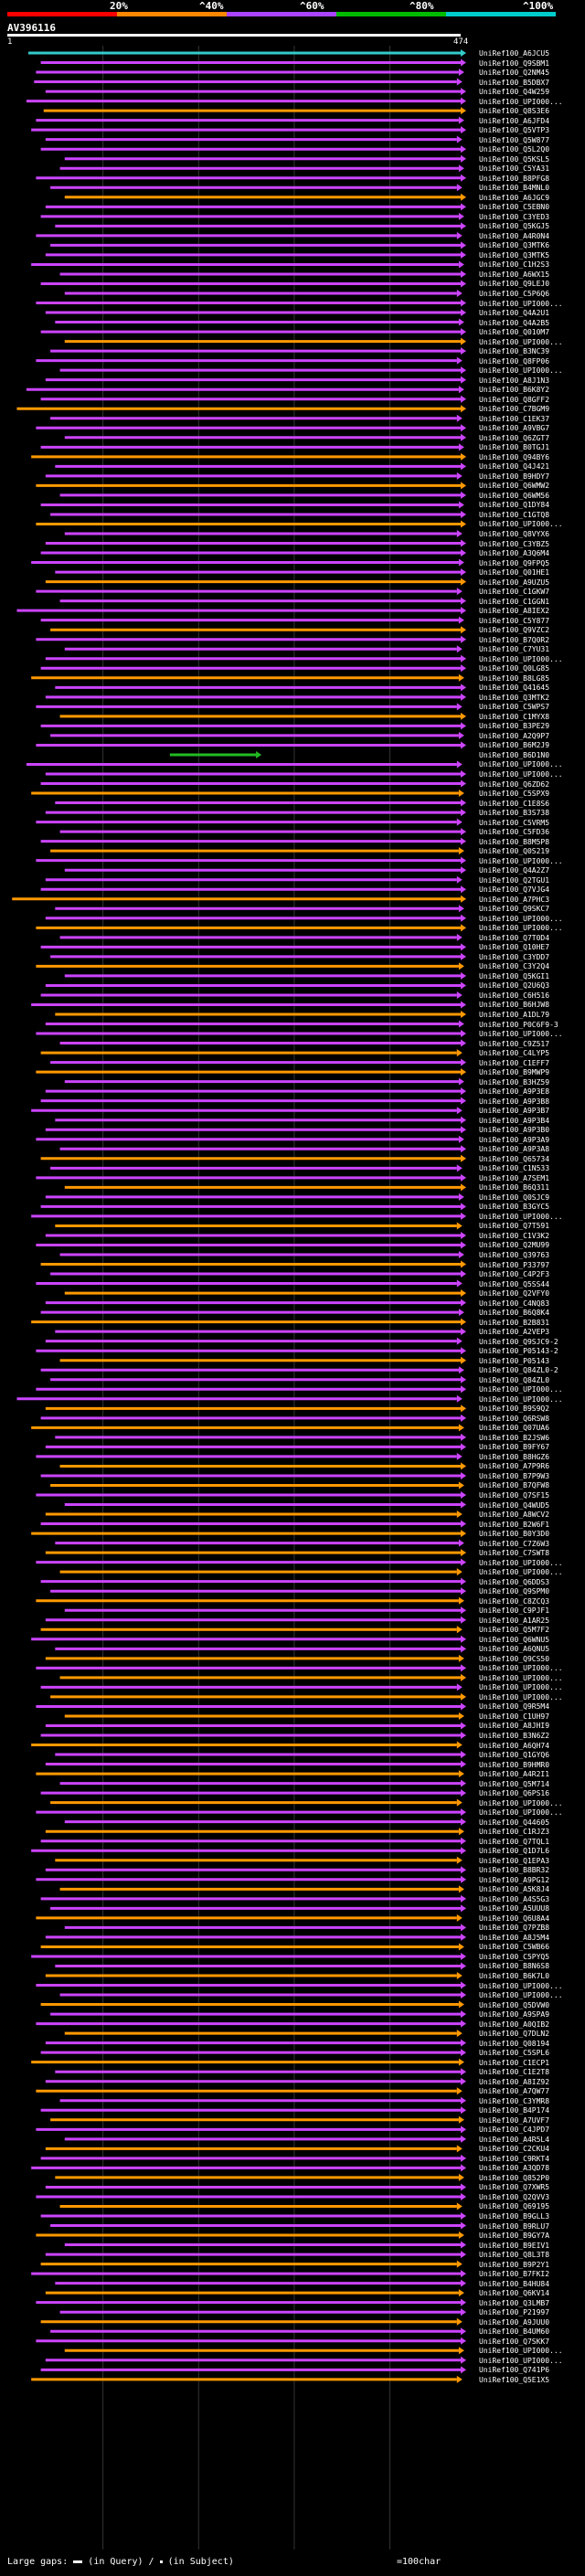 The image size is (585, 2576). What do you see at coordinates (514, 1226) in the screenshot?
I see `hit-label: UniRef100_Q7T591` at bounding box center [514, 1226].